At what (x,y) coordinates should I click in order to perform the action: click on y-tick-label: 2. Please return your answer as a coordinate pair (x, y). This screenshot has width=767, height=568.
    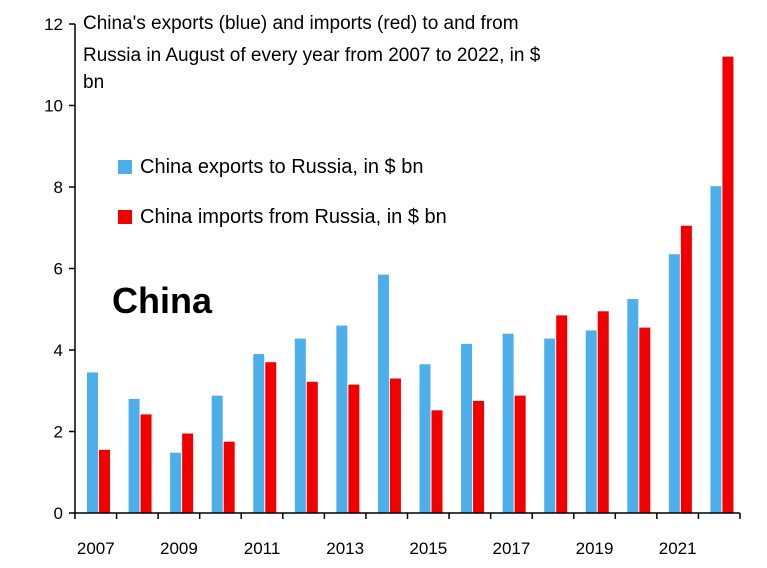
    Looking at the image, I should click on (58, 432).